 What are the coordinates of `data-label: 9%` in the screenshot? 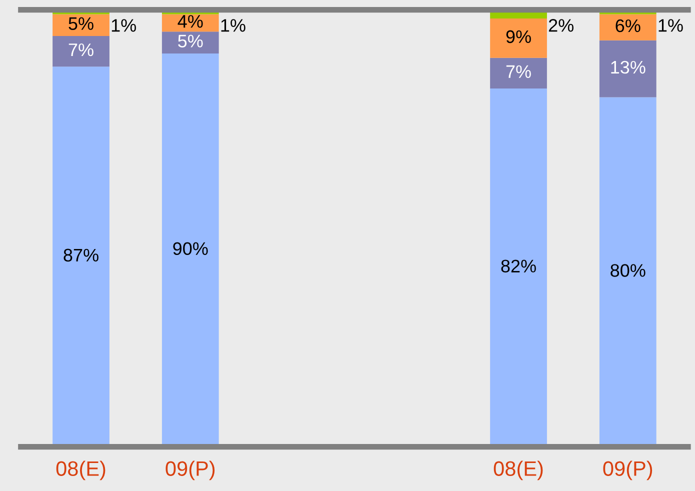 It's located at (518, 37).